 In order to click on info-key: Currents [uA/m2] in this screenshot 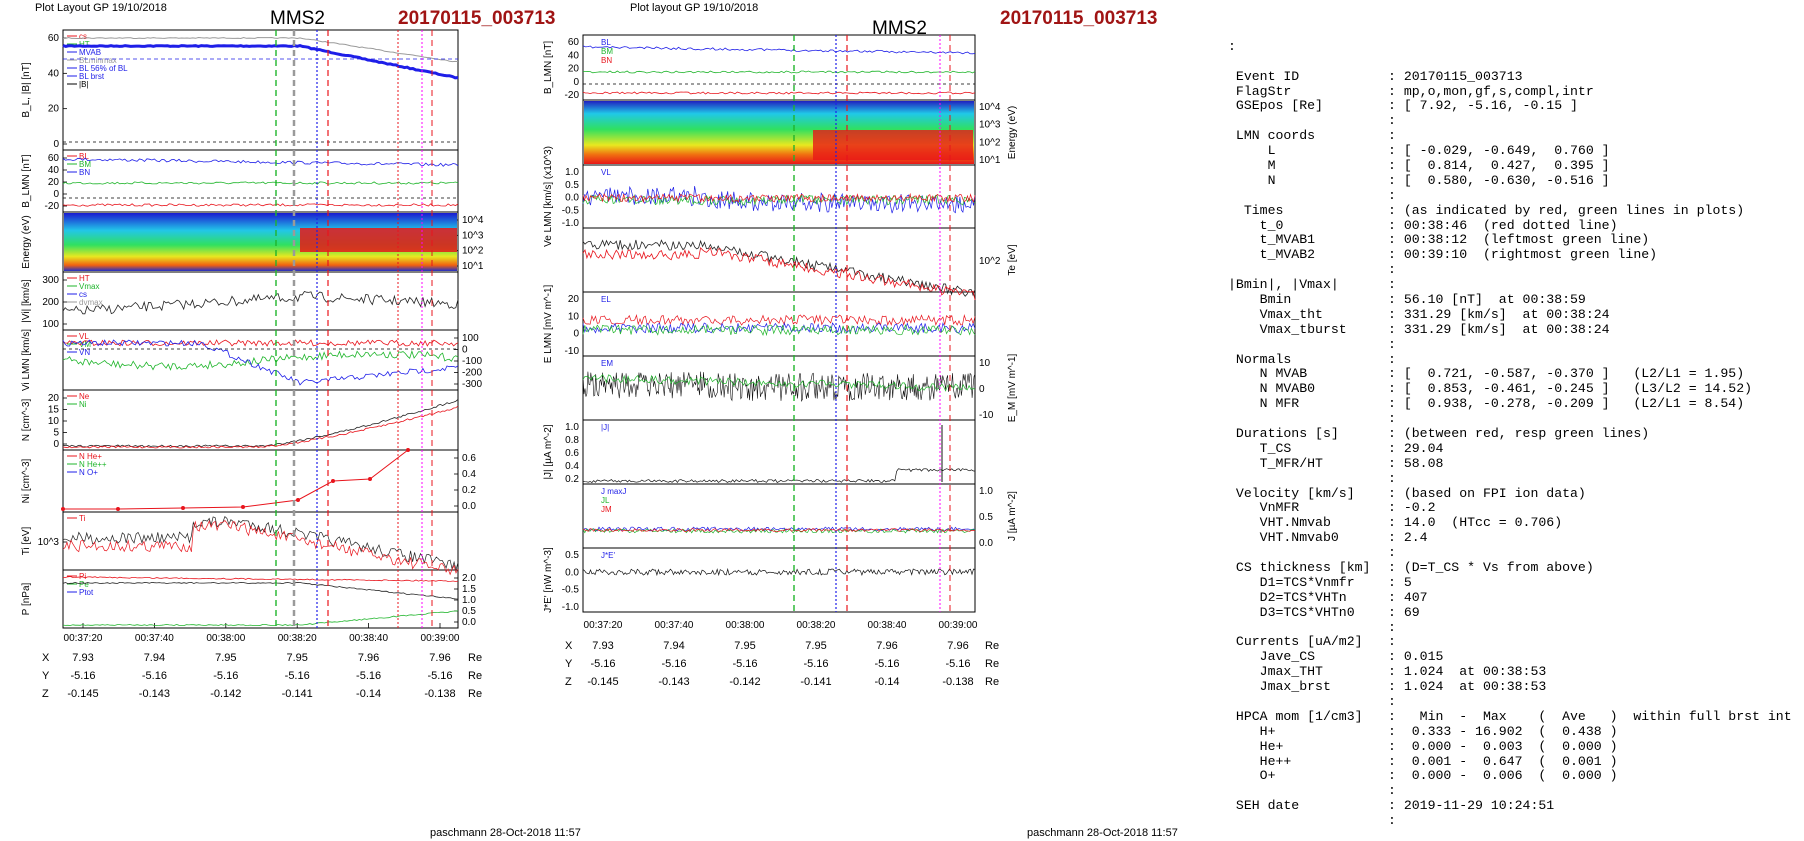, I will do `click(1295, 642)`.